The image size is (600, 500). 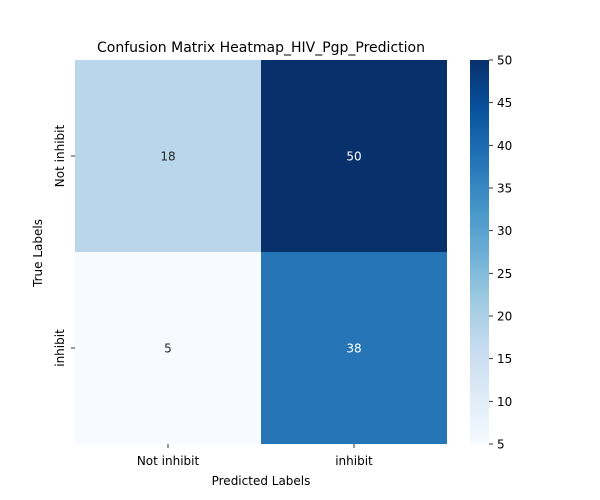 I want to click on colorbar-tick-label-2: 15, so click(x=504, y=359).